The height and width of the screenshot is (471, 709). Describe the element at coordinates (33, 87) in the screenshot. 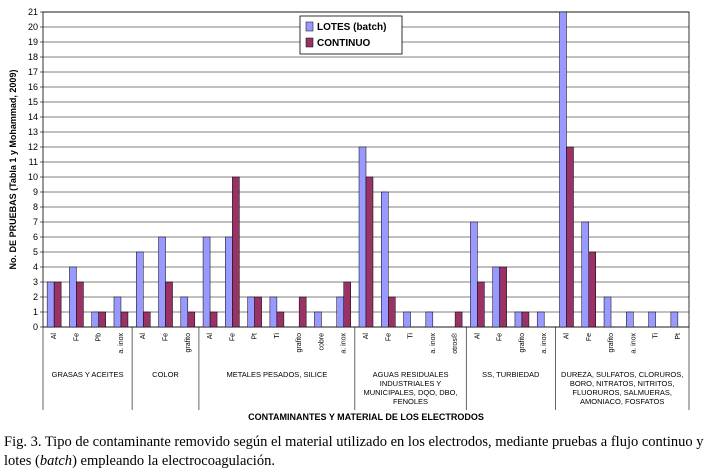

I see `y-tick-label: 16` at that location.